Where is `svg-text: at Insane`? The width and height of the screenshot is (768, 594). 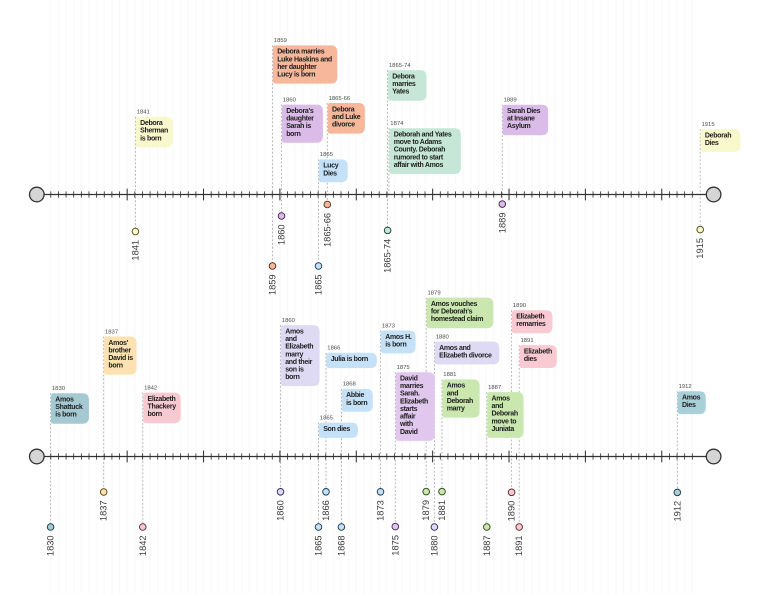 svg-text: at Insane is located at coordinates (521, 119).